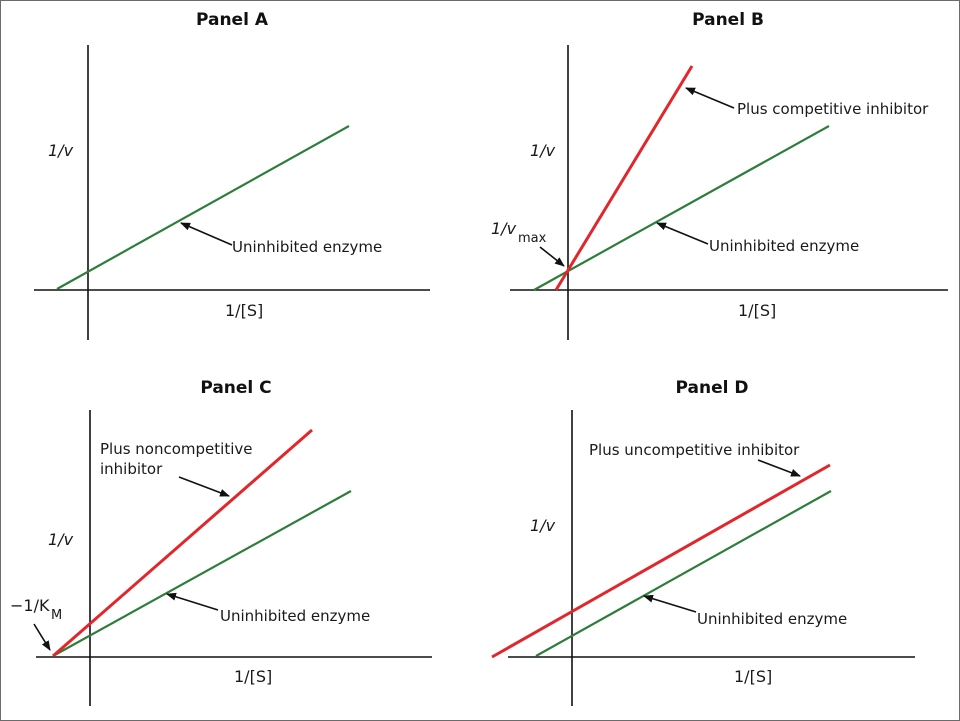  Describe the element at coordinates (670, 603) in the screenshot. I see `panel-d-green-arrow` at that location.